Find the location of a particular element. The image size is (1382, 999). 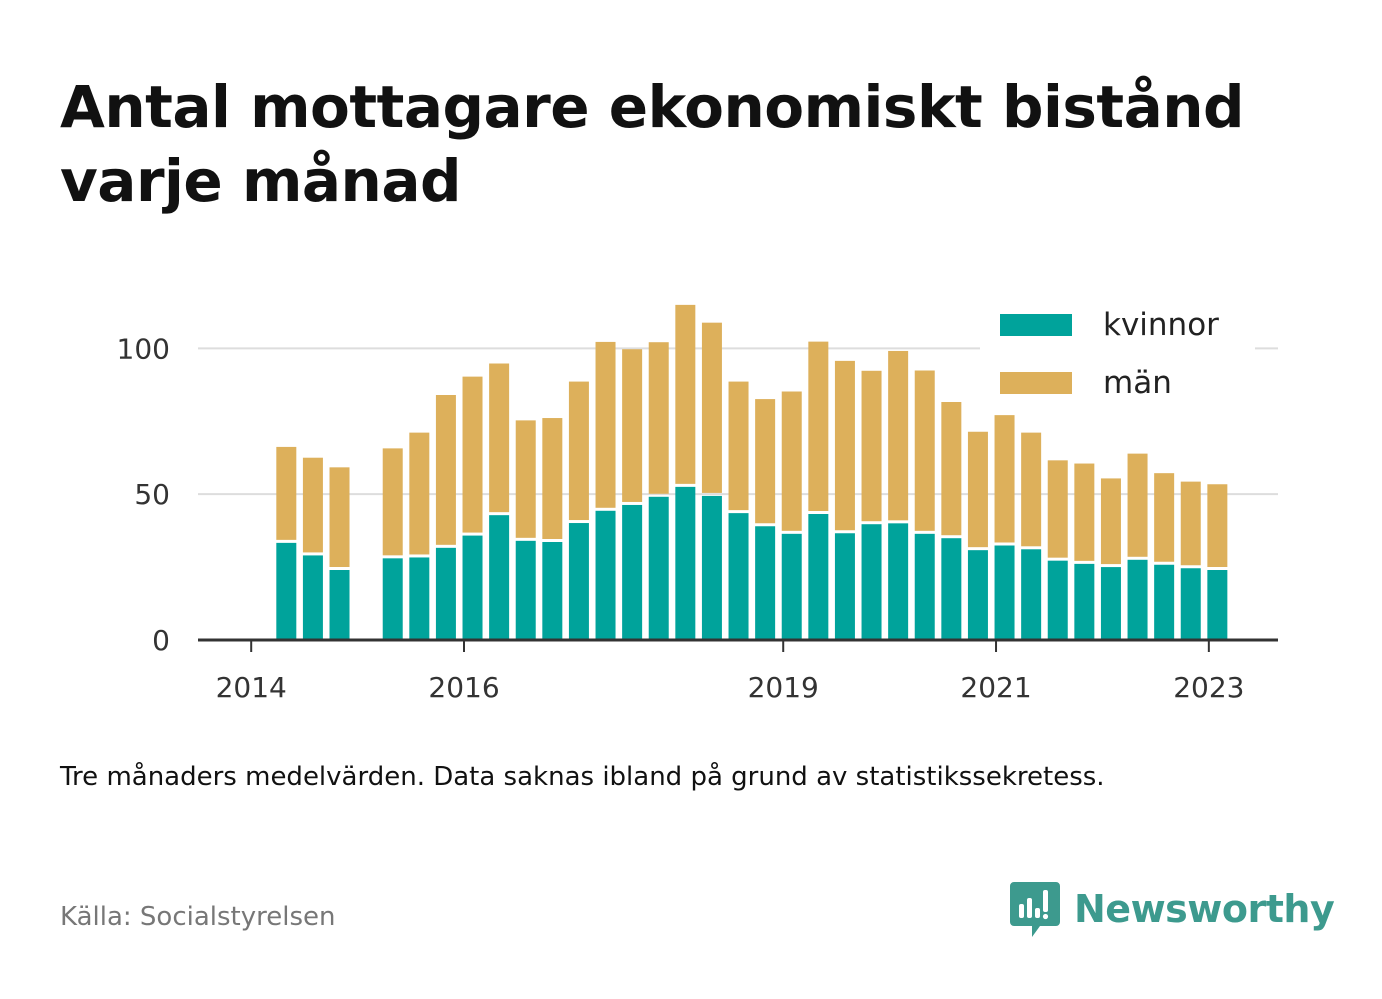

x-tick-label: 2023 is located at coordinates (1208, 687).